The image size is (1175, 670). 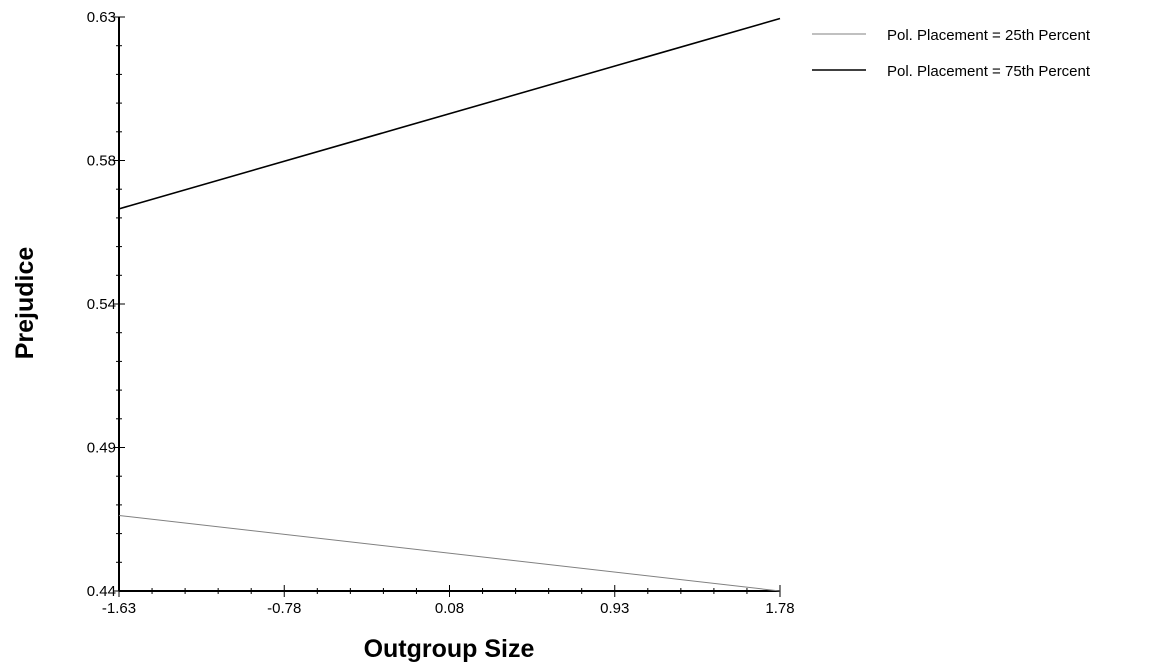 I want to click on x-axis-title: Outgroup Size, so click(x=449, y=649).